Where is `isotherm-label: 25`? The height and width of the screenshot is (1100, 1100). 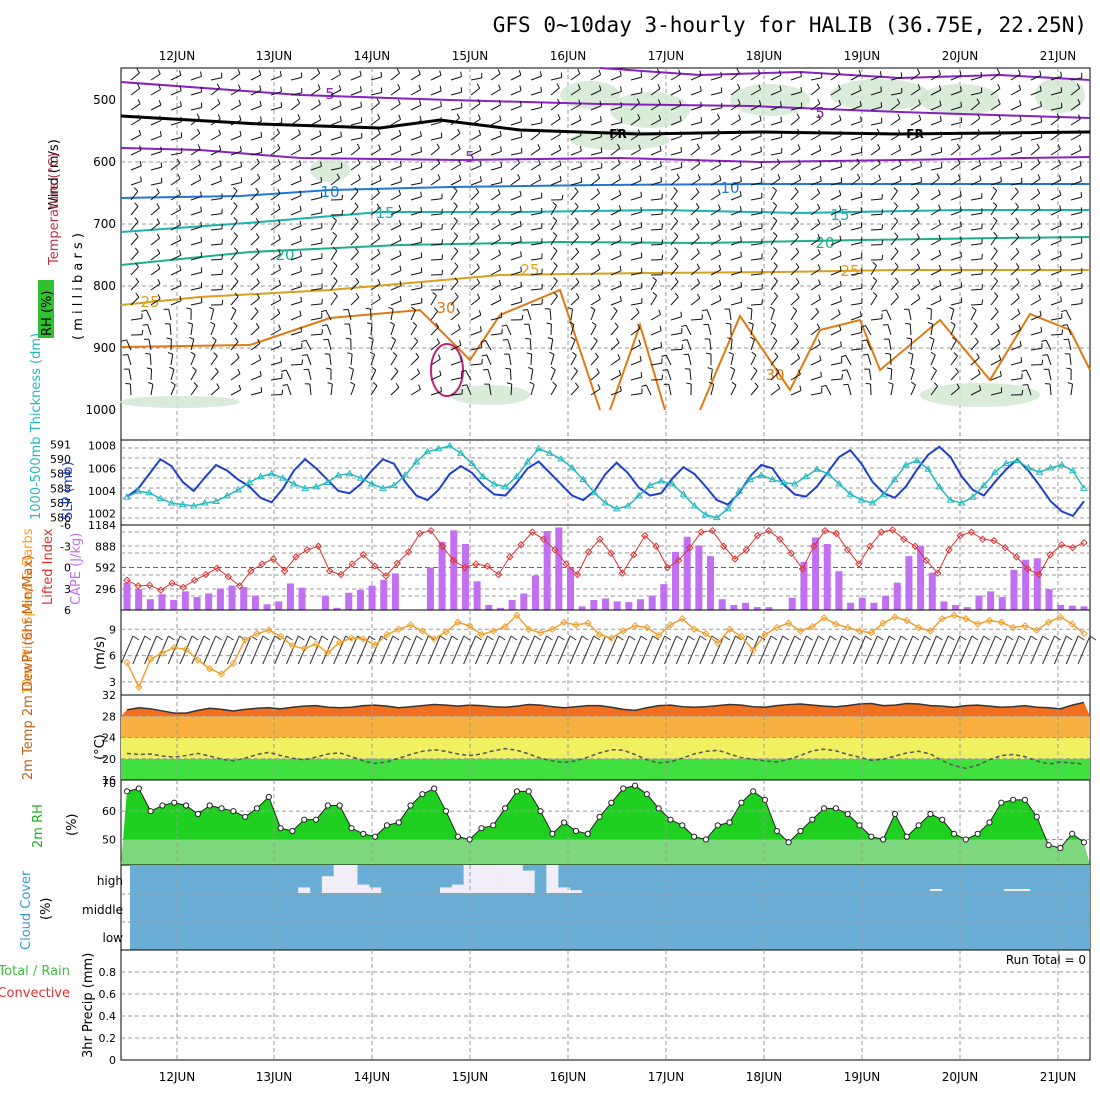 isotherm-label: 25 is located at coordinates (529, 270).